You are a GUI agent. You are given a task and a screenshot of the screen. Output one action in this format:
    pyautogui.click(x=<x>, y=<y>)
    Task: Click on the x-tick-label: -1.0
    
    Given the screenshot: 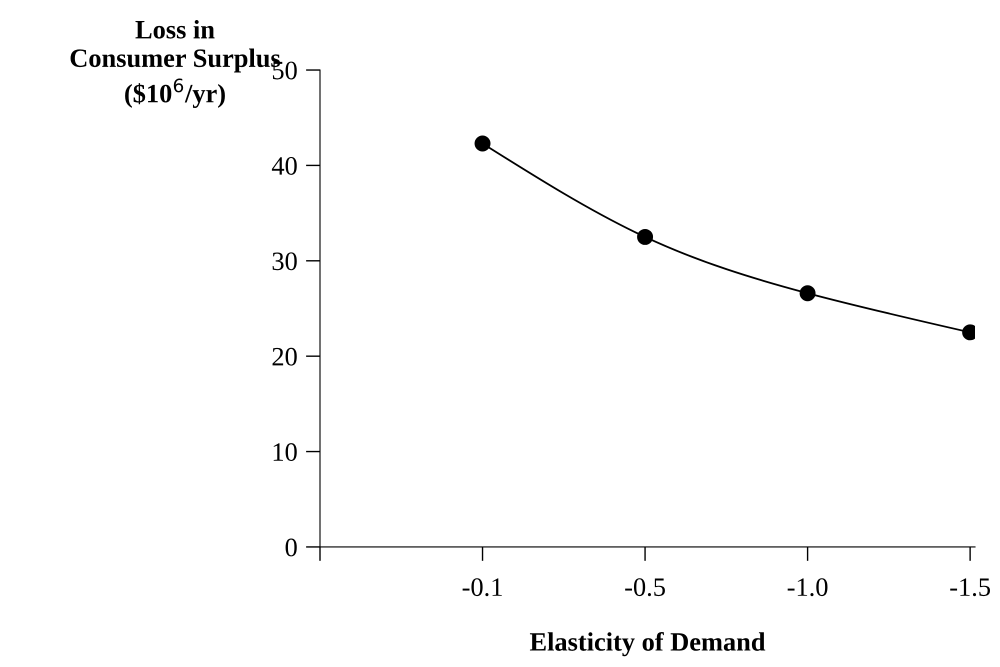 What is the action you would take?
    pyautogui.click(x=808, y=587)
    